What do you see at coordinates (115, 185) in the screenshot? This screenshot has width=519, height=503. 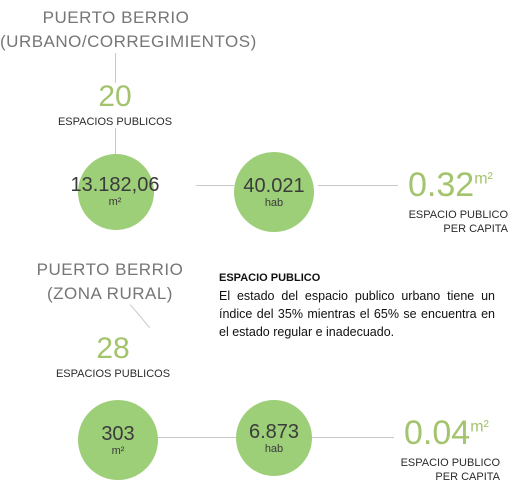 I see `urbano-area-value: 13.182,06` at bounding box center [115, 185].